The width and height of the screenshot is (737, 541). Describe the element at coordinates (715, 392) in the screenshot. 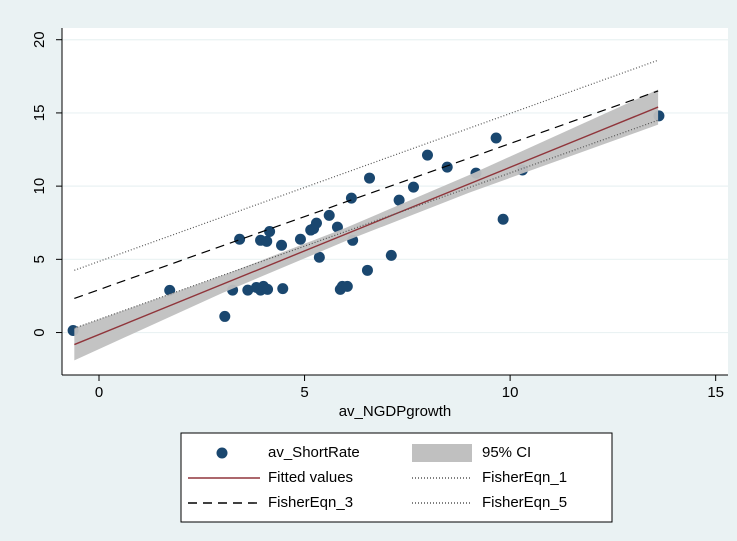

I see `x-tick-label: 15` at that location.